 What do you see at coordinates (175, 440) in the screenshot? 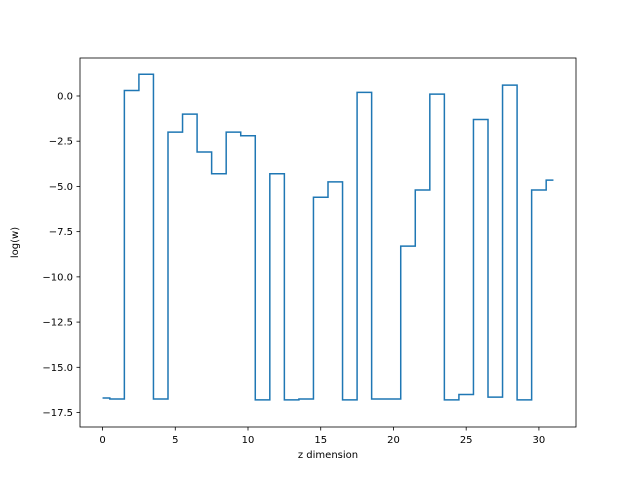
I see `x-tick-label: 5` at bounding box center [175, 440].